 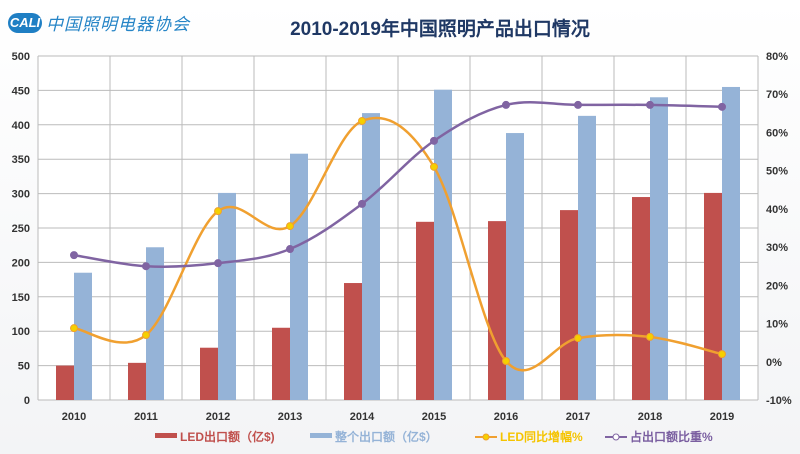 I want to click on x-tick-label: 2013, so click(x=290, y=417).